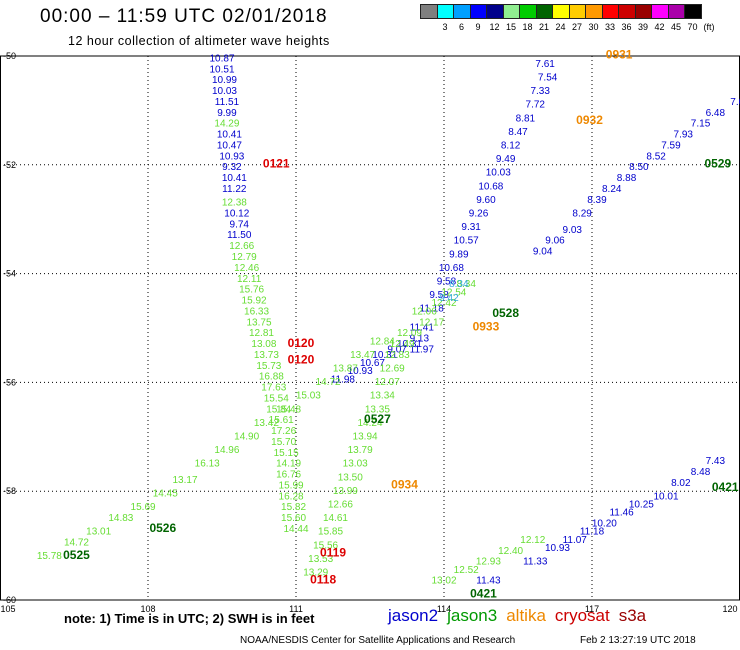 The height and width of the screenshot is (650, 740). What do you see at coordinates (372, 363) in the screenshot?
I see `wave-height-label: 10.67` at bounding box center [372, 363].